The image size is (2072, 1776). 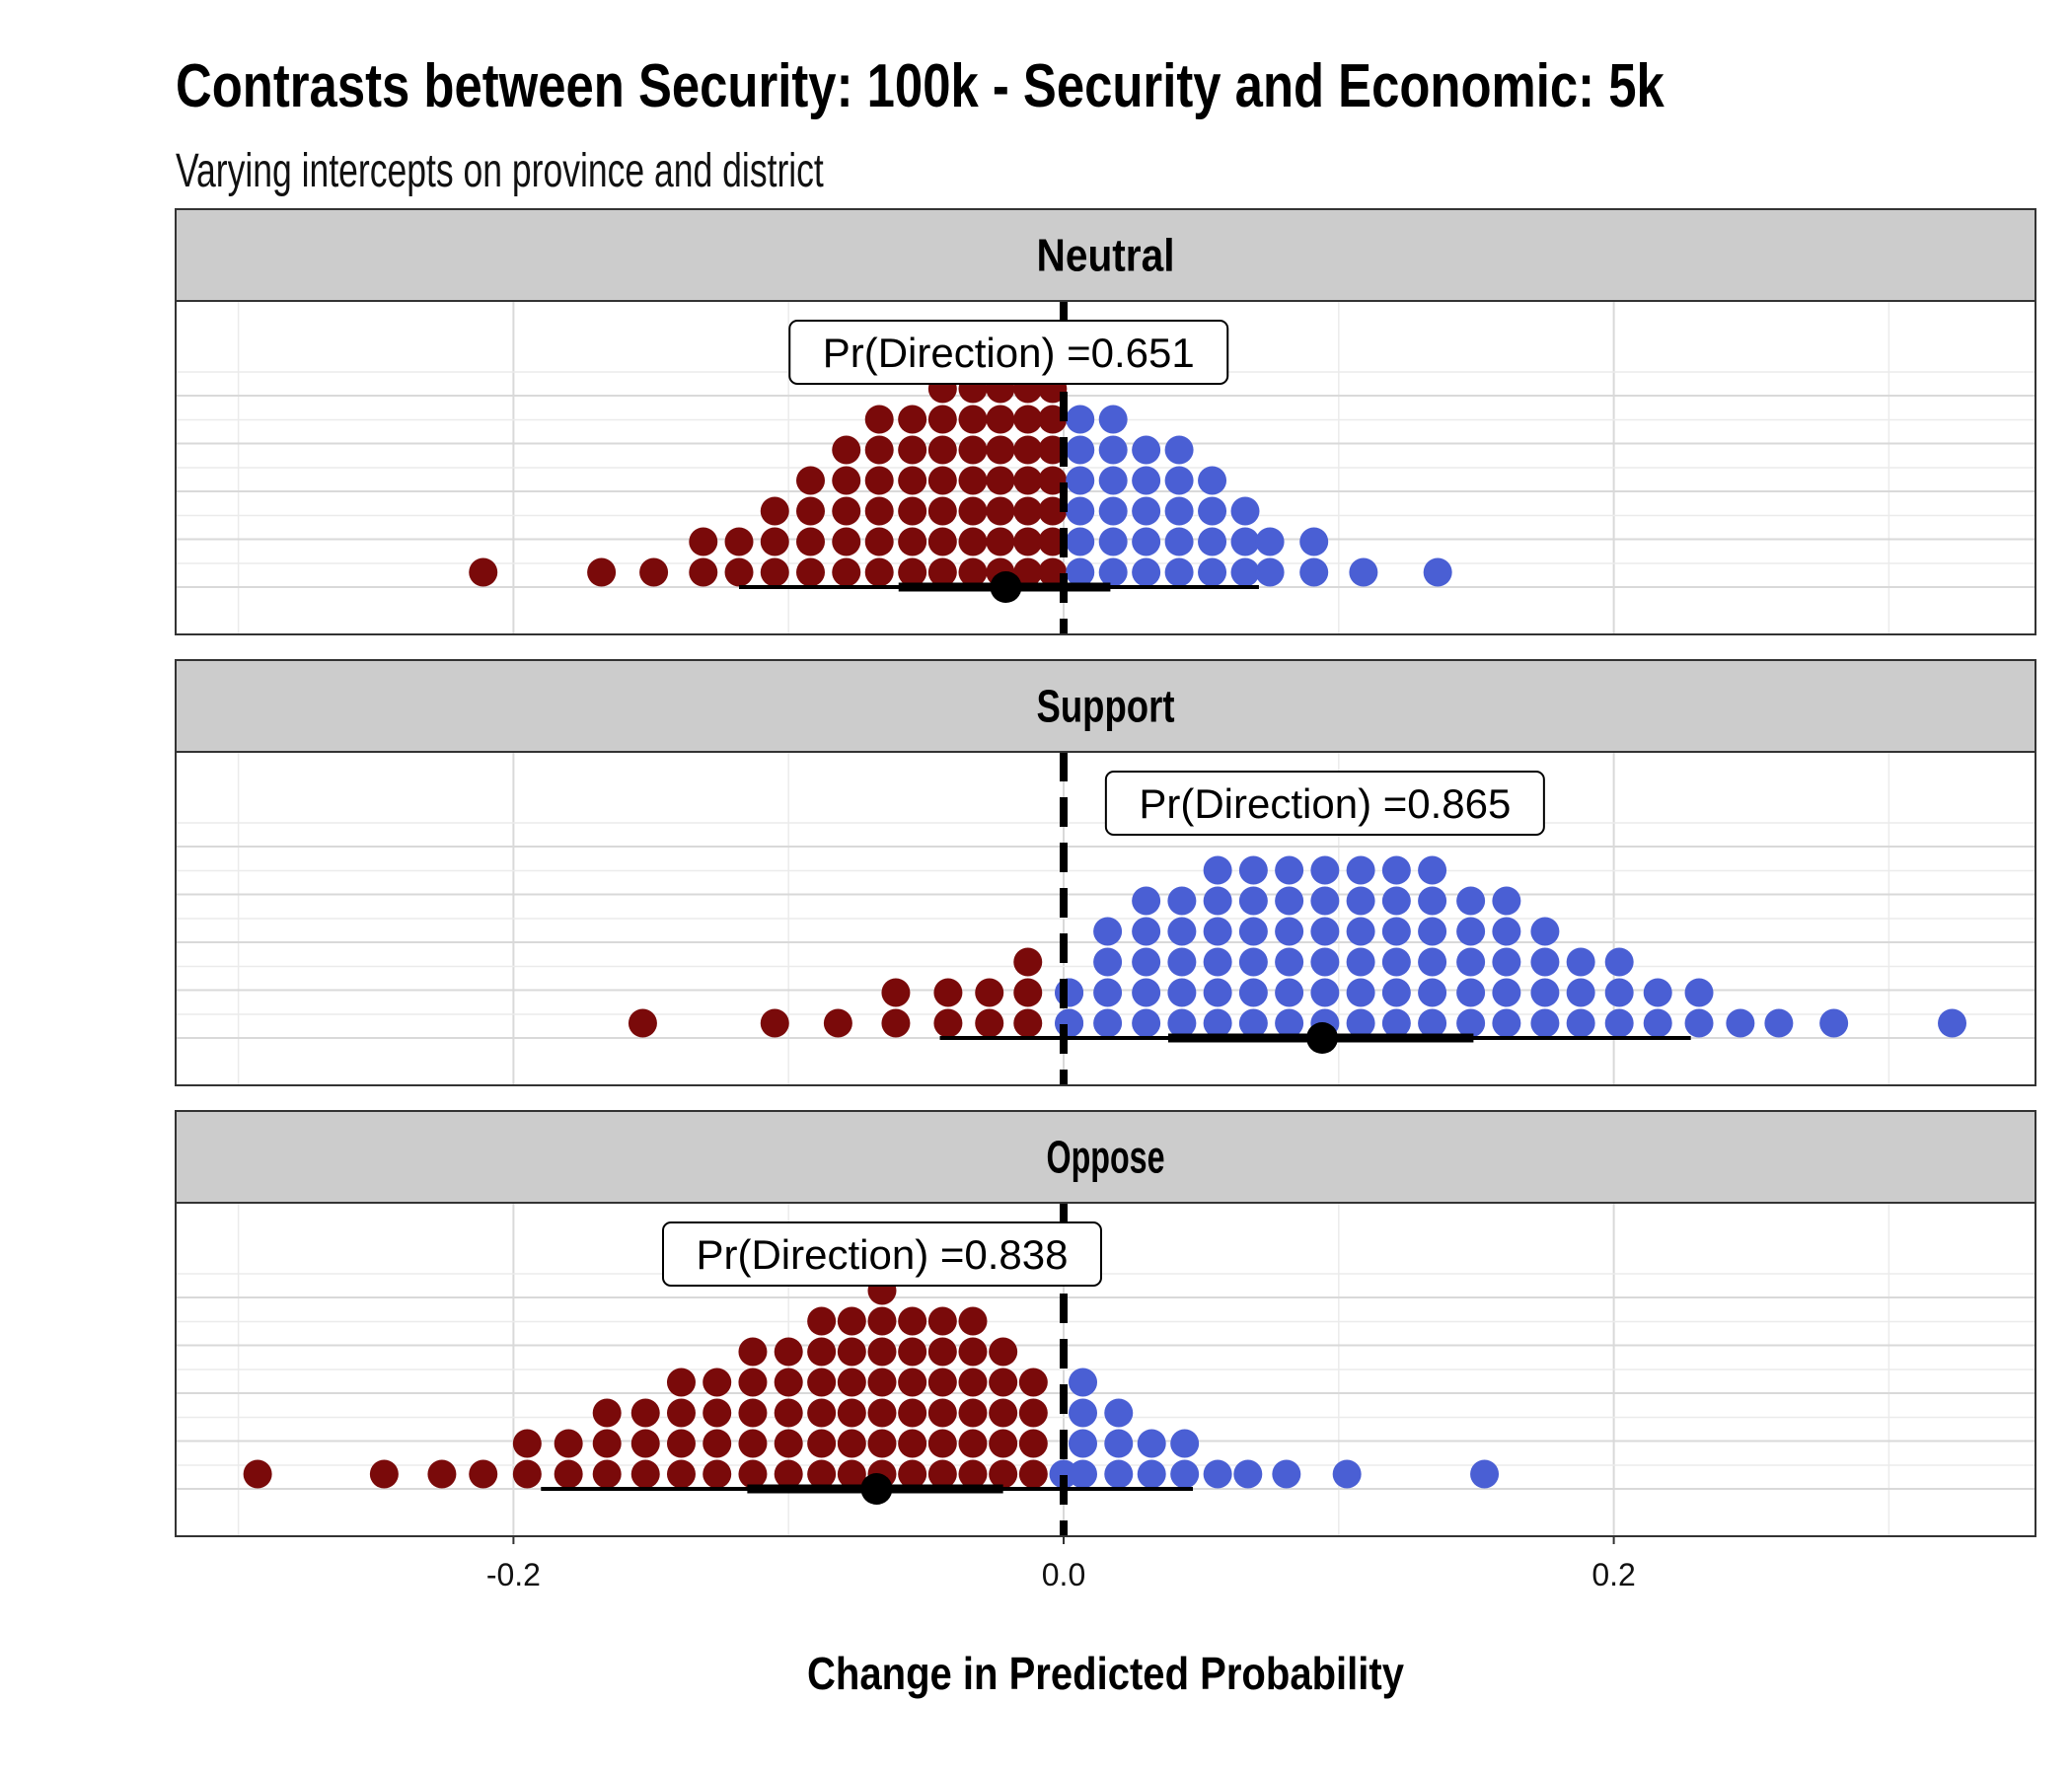 I want to click on annotation-text: Pr(Direction) =0.838, so click(x=882, y=1254).